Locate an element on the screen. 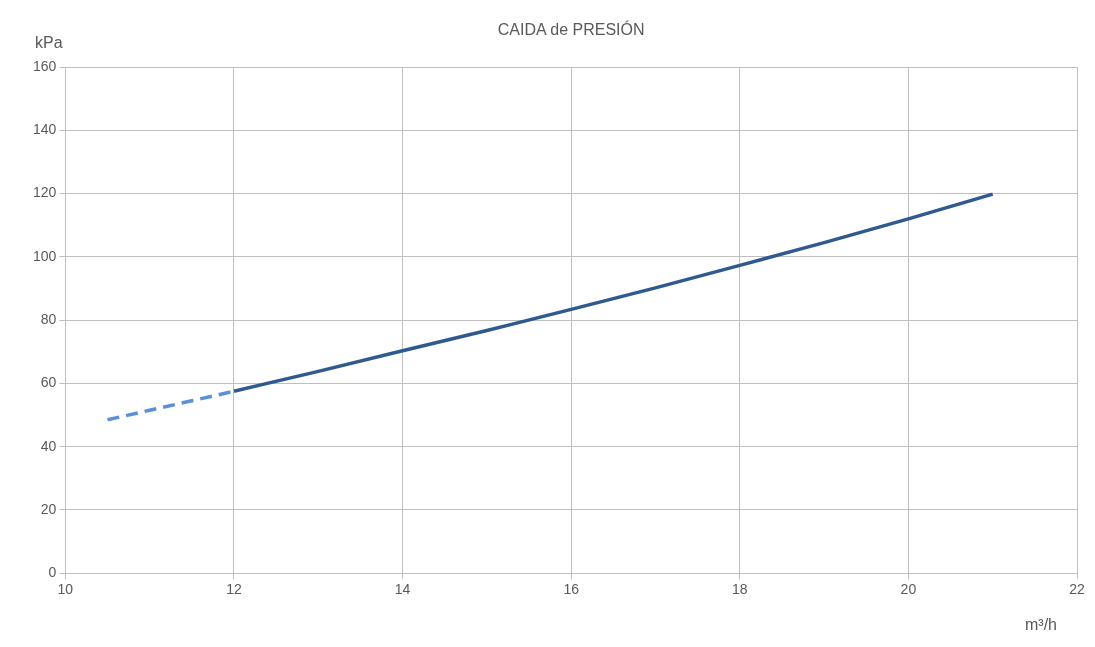 This screenshot has width=1095, height=647. x-tick-label: 16 is located at coordinates (571, 589).